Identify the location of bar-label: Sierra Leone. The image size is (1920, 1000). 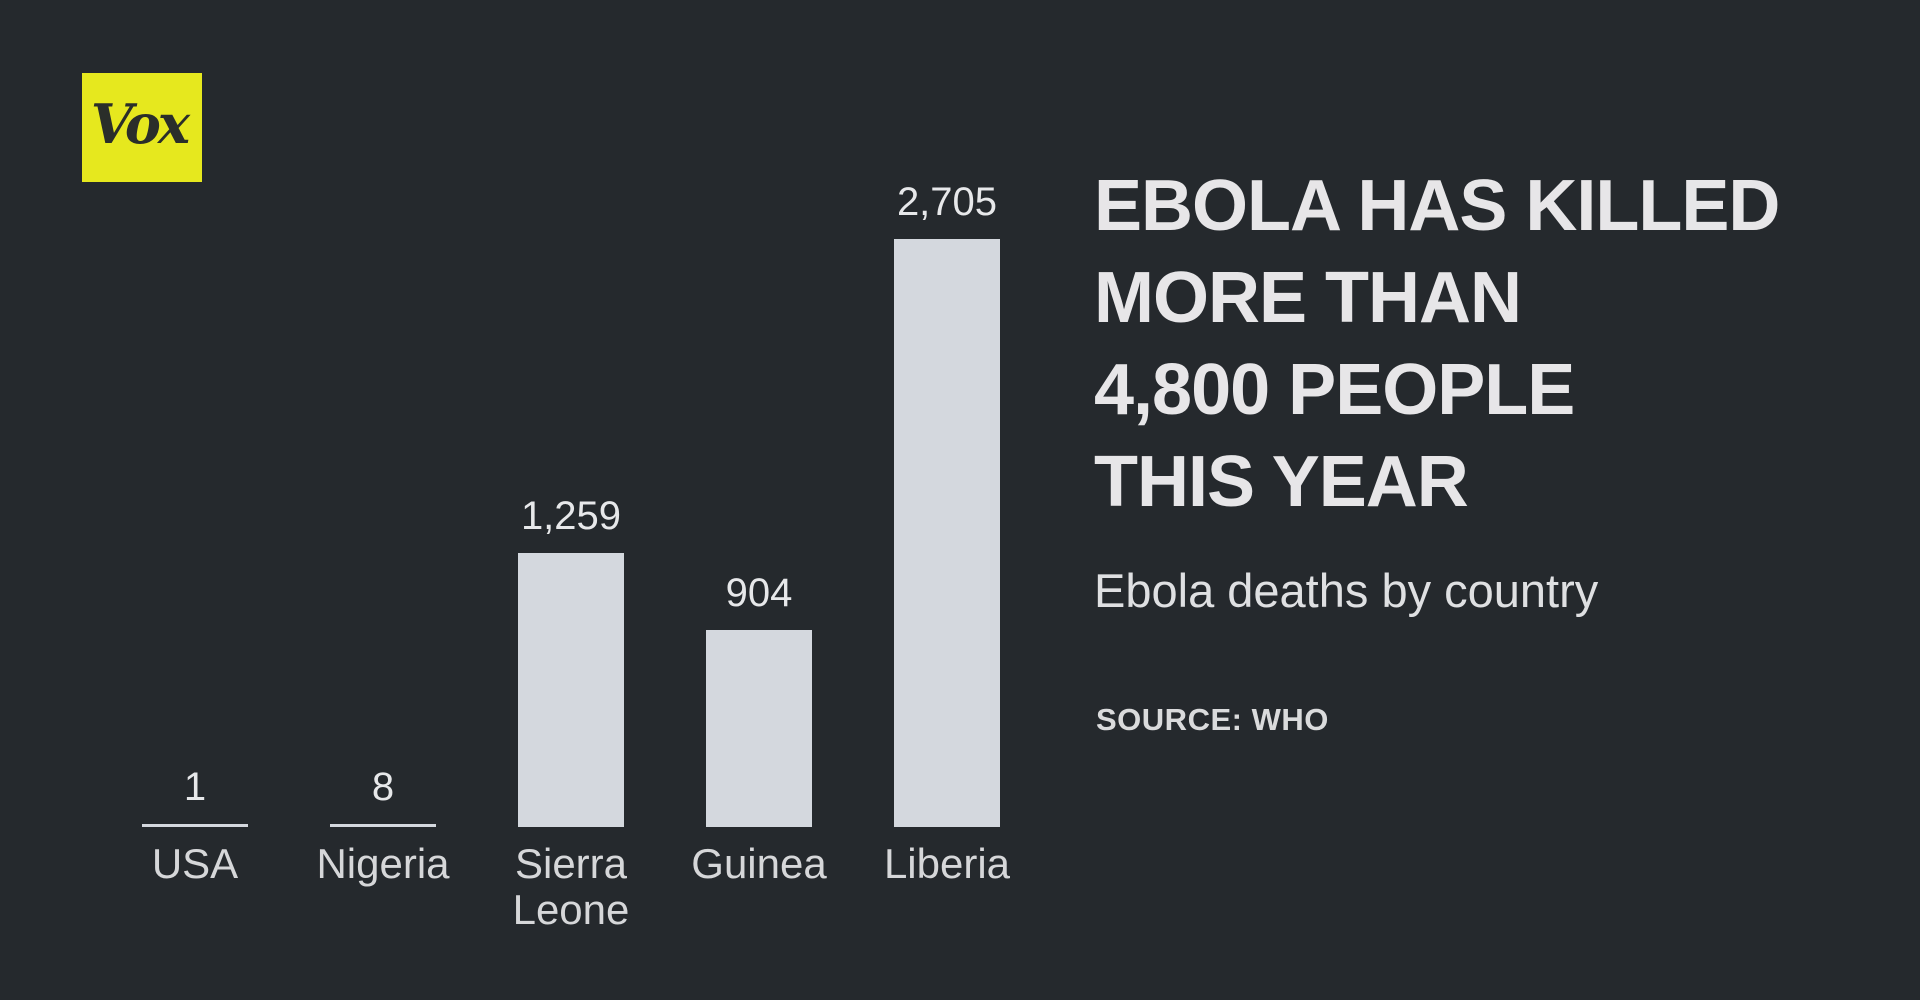
(571, 886).